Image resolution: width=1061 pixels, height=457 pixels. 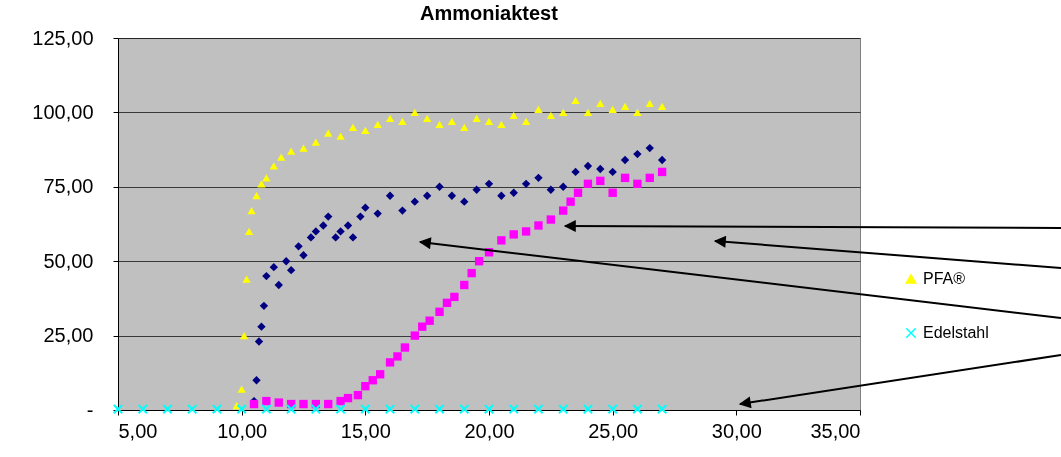 I want to click on x-tick-label: 10,00, so click(x=242, y=430).